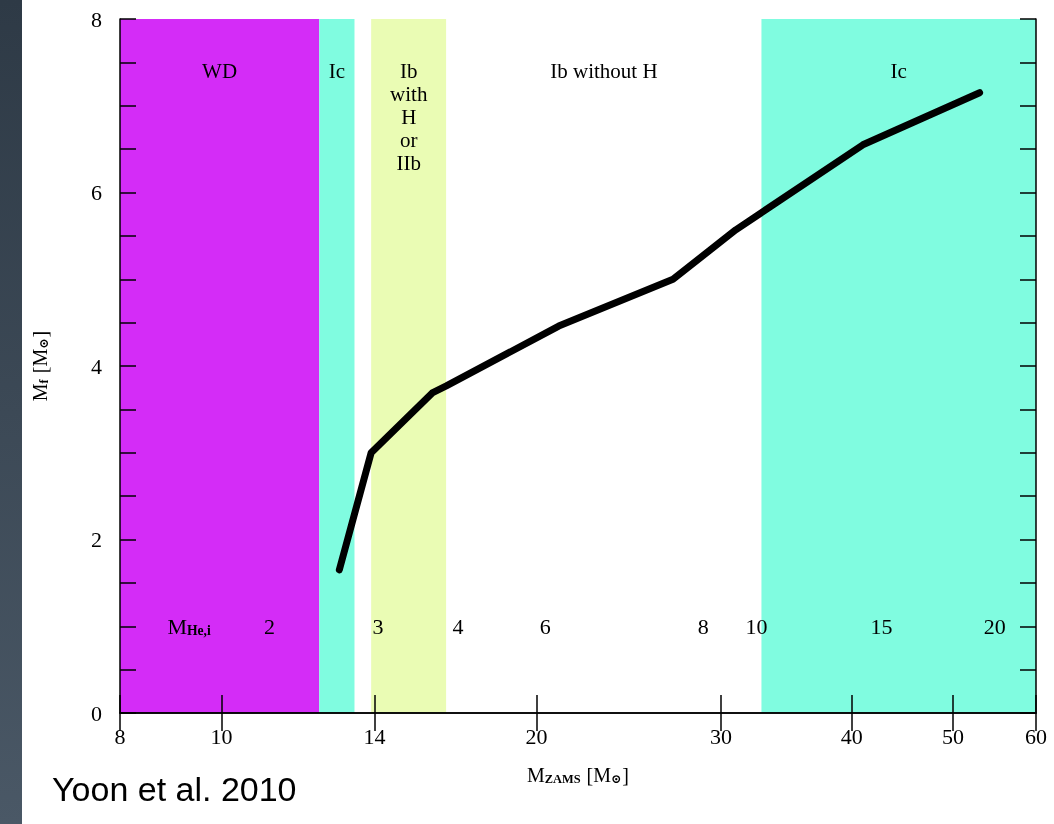 Image resolution: width=1054 pixels, height=824 pixels. I want to click on y-tick-label: 4, so click(96, 366).